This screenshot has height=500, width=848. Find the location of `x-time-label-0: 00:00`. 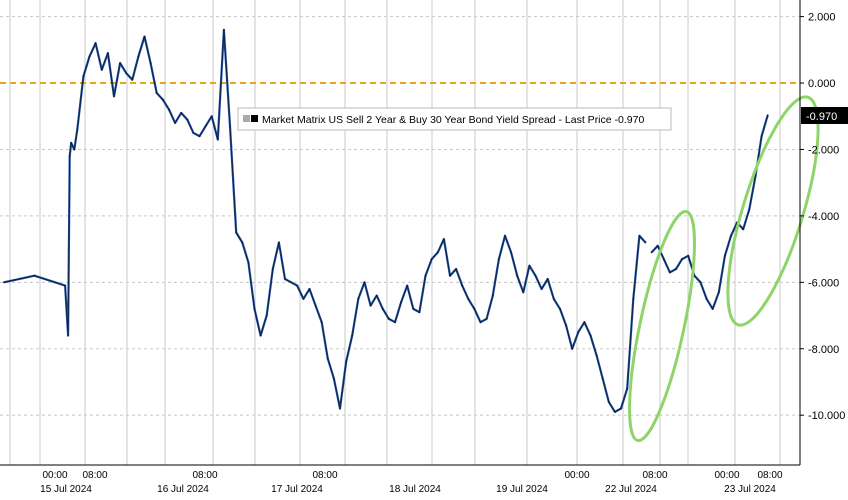

x-time-label-0: 00:00 is located at coordinates (54, 475).